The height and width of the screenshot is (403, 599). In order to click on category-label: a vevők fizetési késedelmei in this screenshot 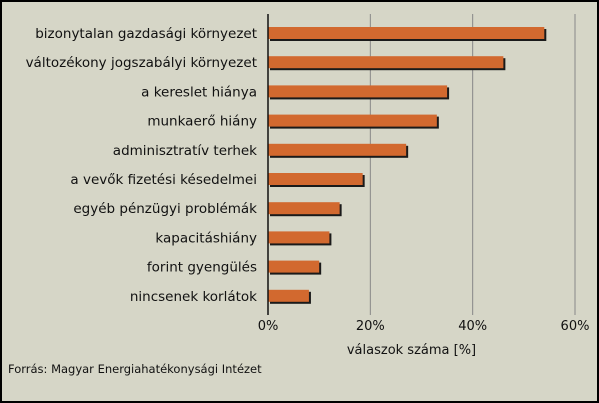, I will do `click(163, 180)`.